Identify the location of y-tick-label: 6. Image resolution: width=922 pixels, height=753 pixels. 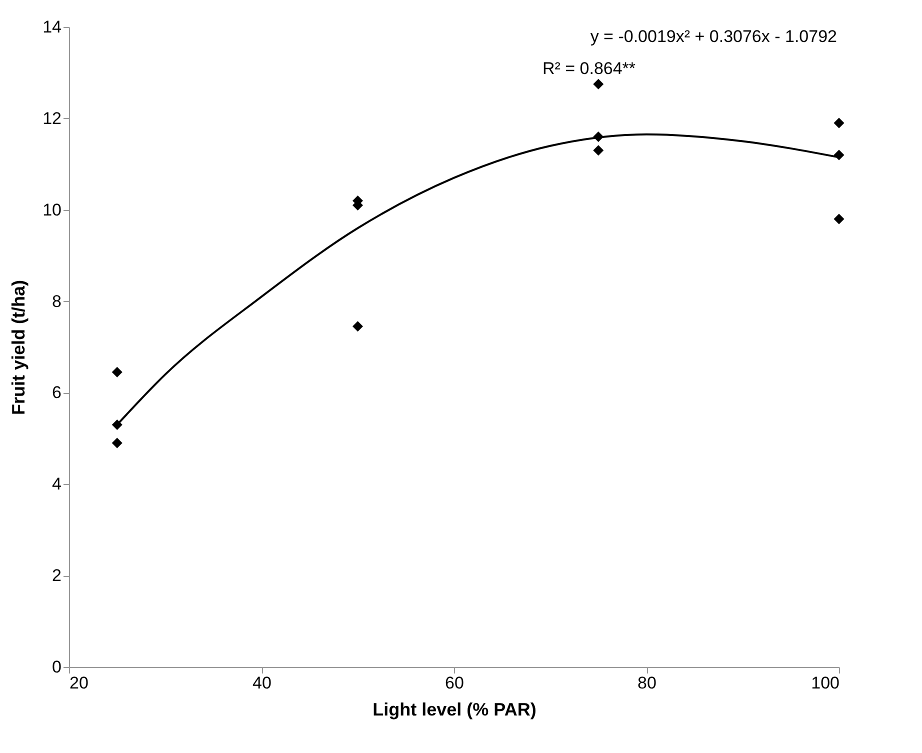
(57, 392).